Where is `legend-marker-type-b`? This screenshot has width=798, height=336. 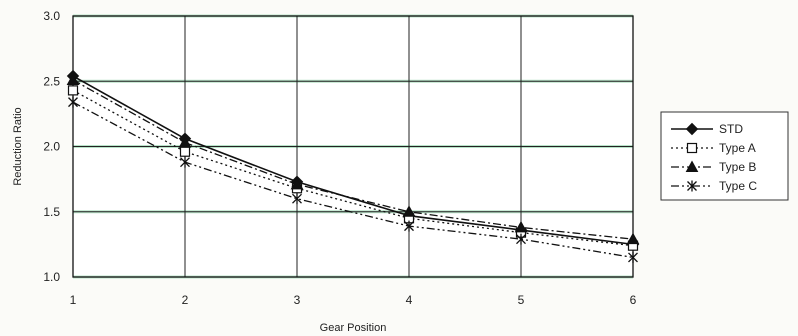
legend-marker-type-b is located at coordinates (692, 166).